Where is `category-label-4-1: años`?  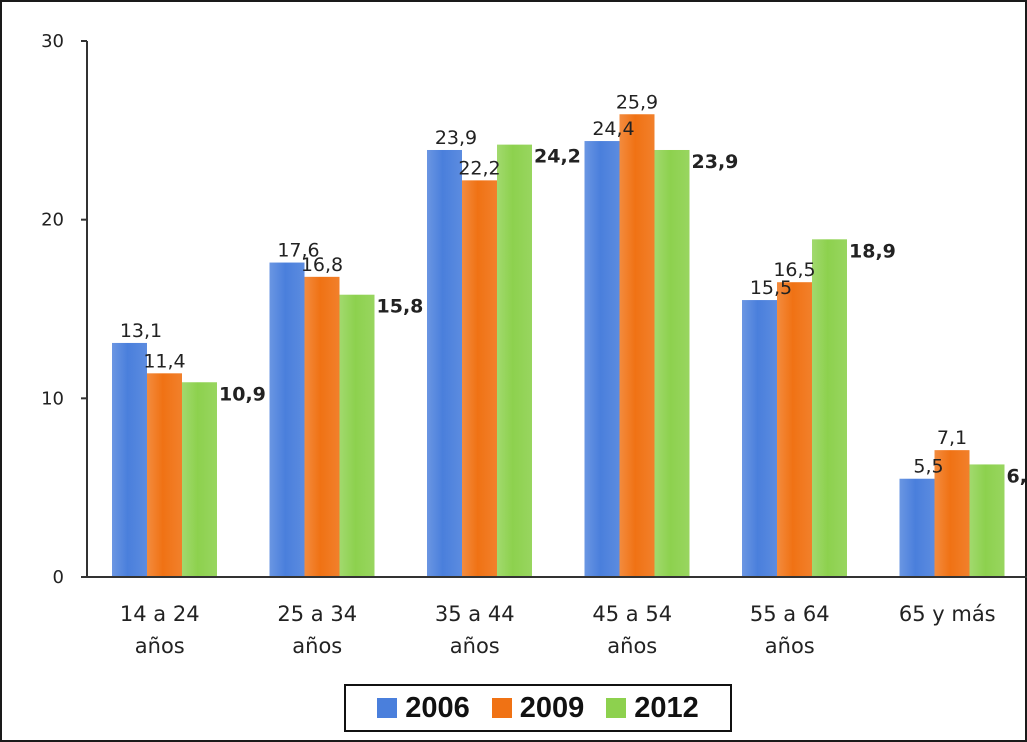
category-label-4-1: años is located at coordinates (790, 646).